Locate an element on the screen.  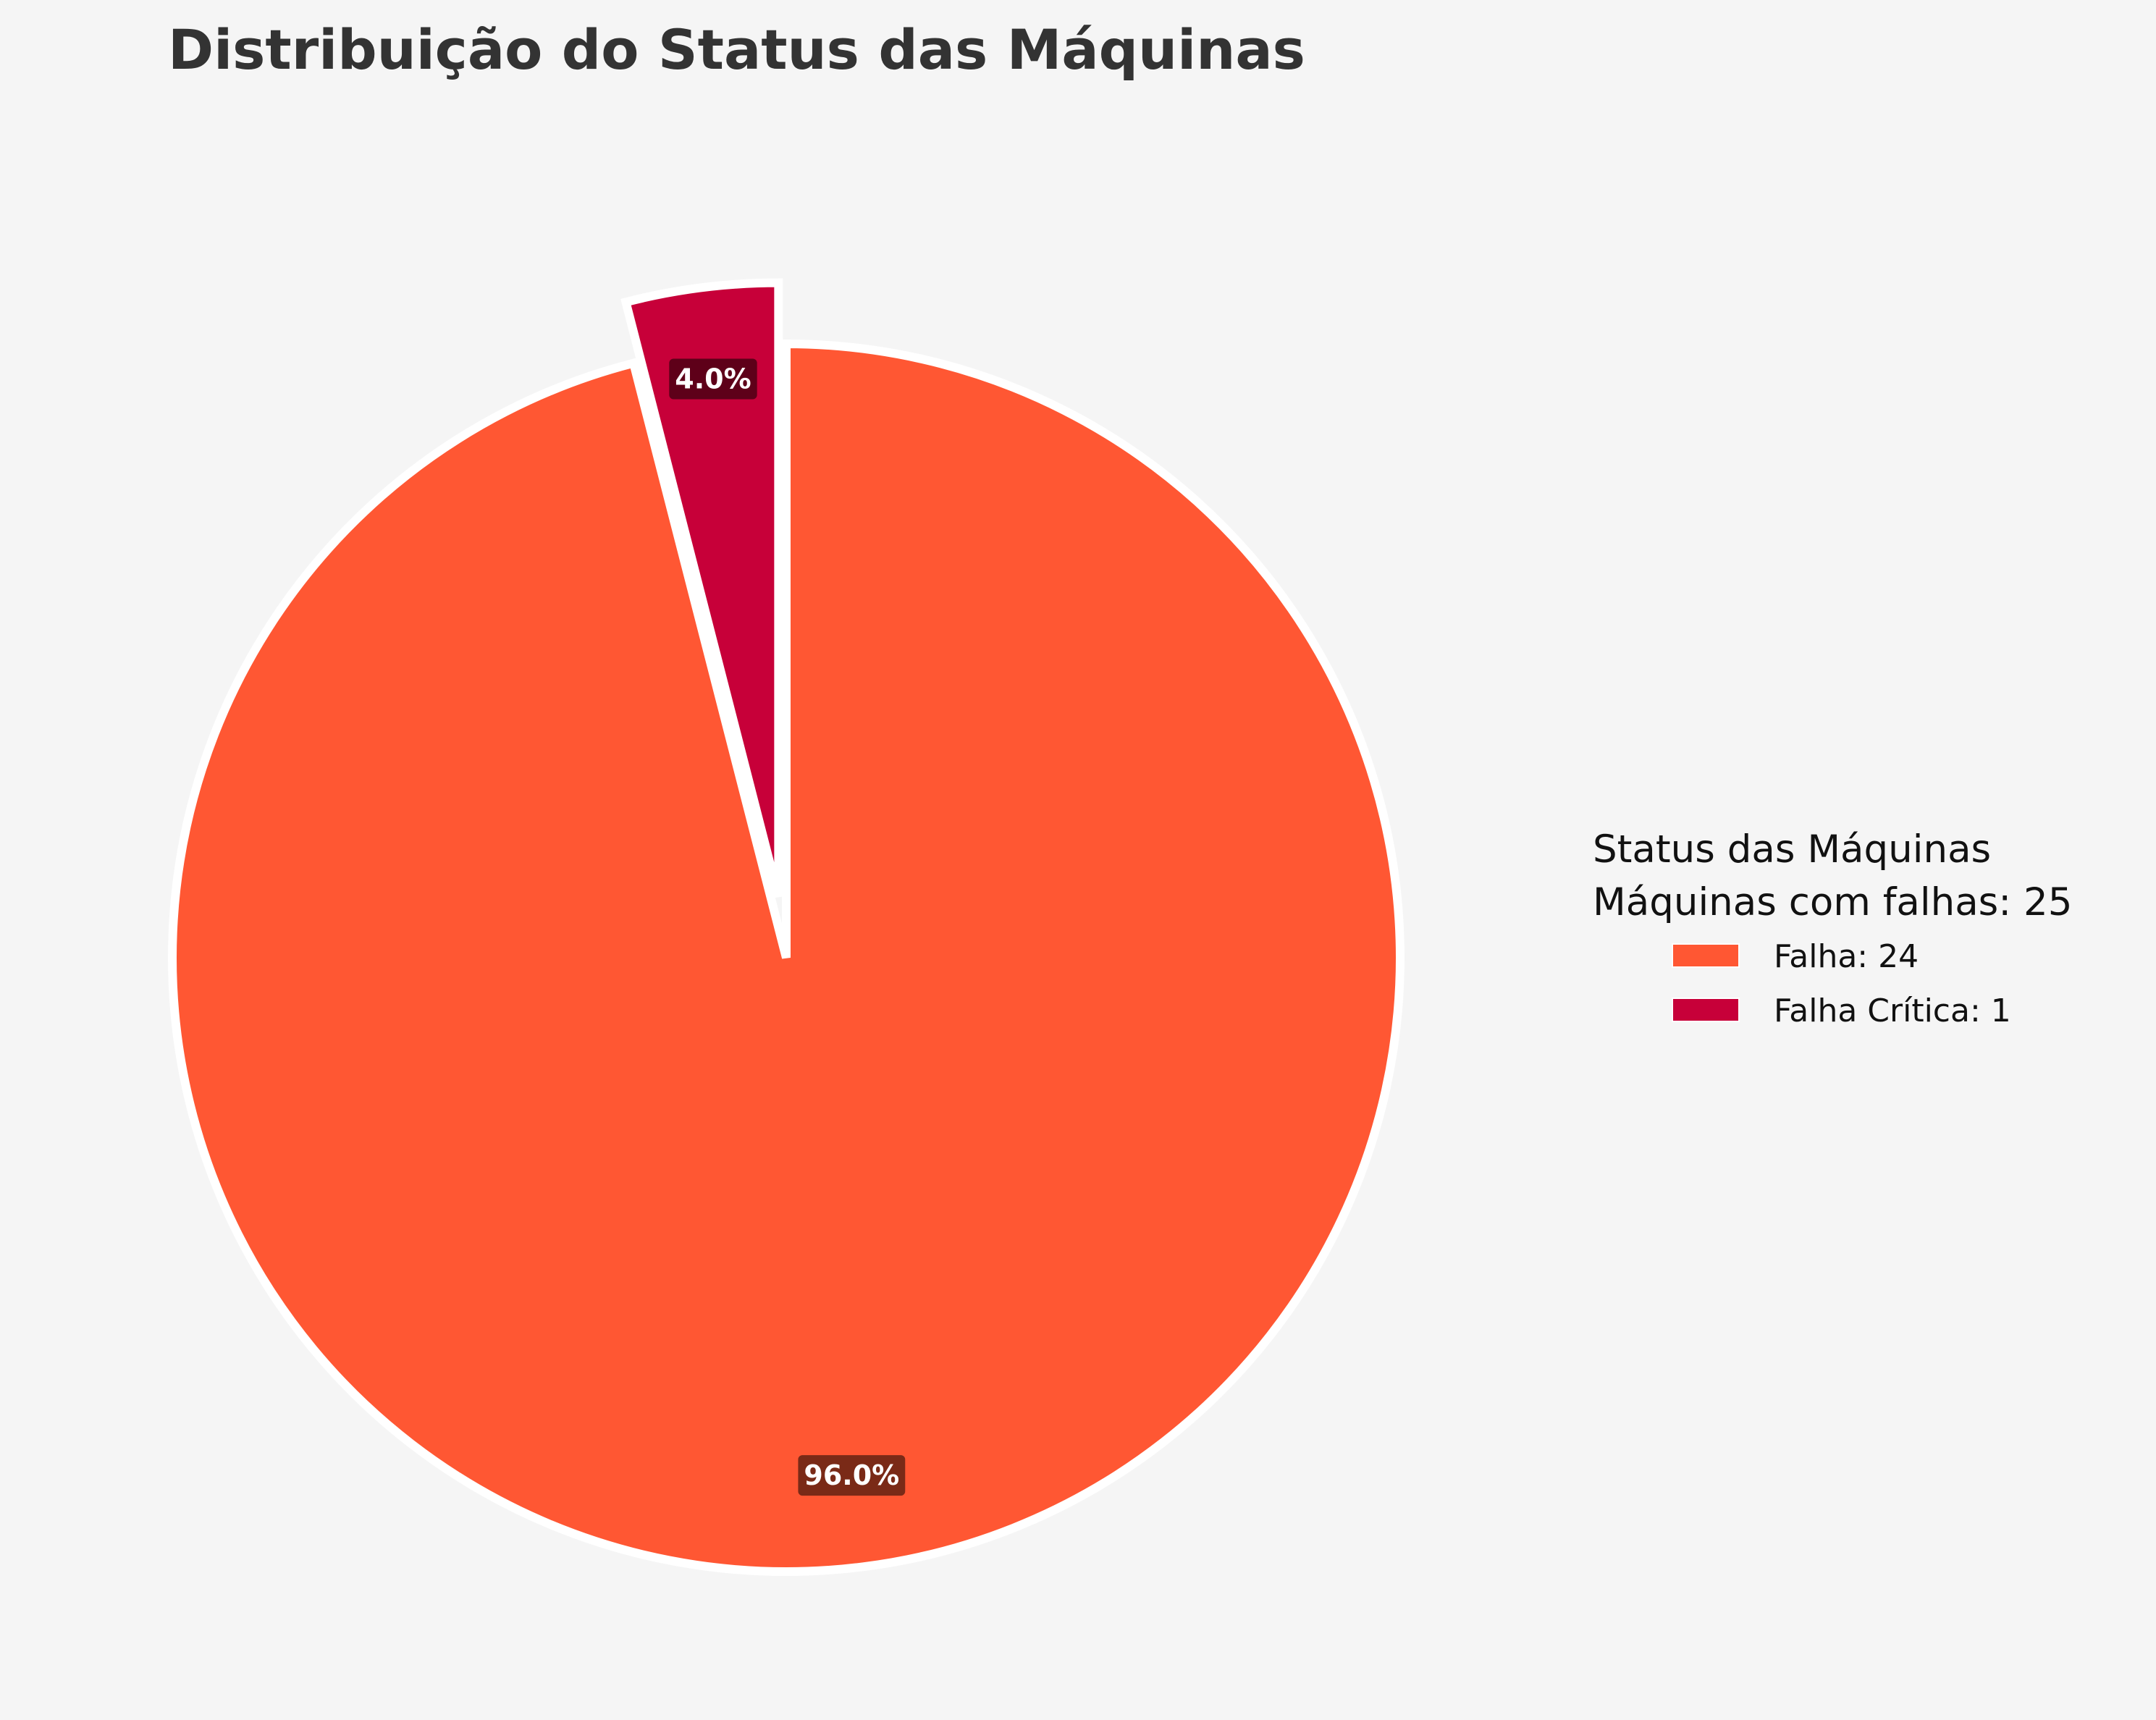
pie-percent-label: 4.0% is located at coordinates (713, 379).